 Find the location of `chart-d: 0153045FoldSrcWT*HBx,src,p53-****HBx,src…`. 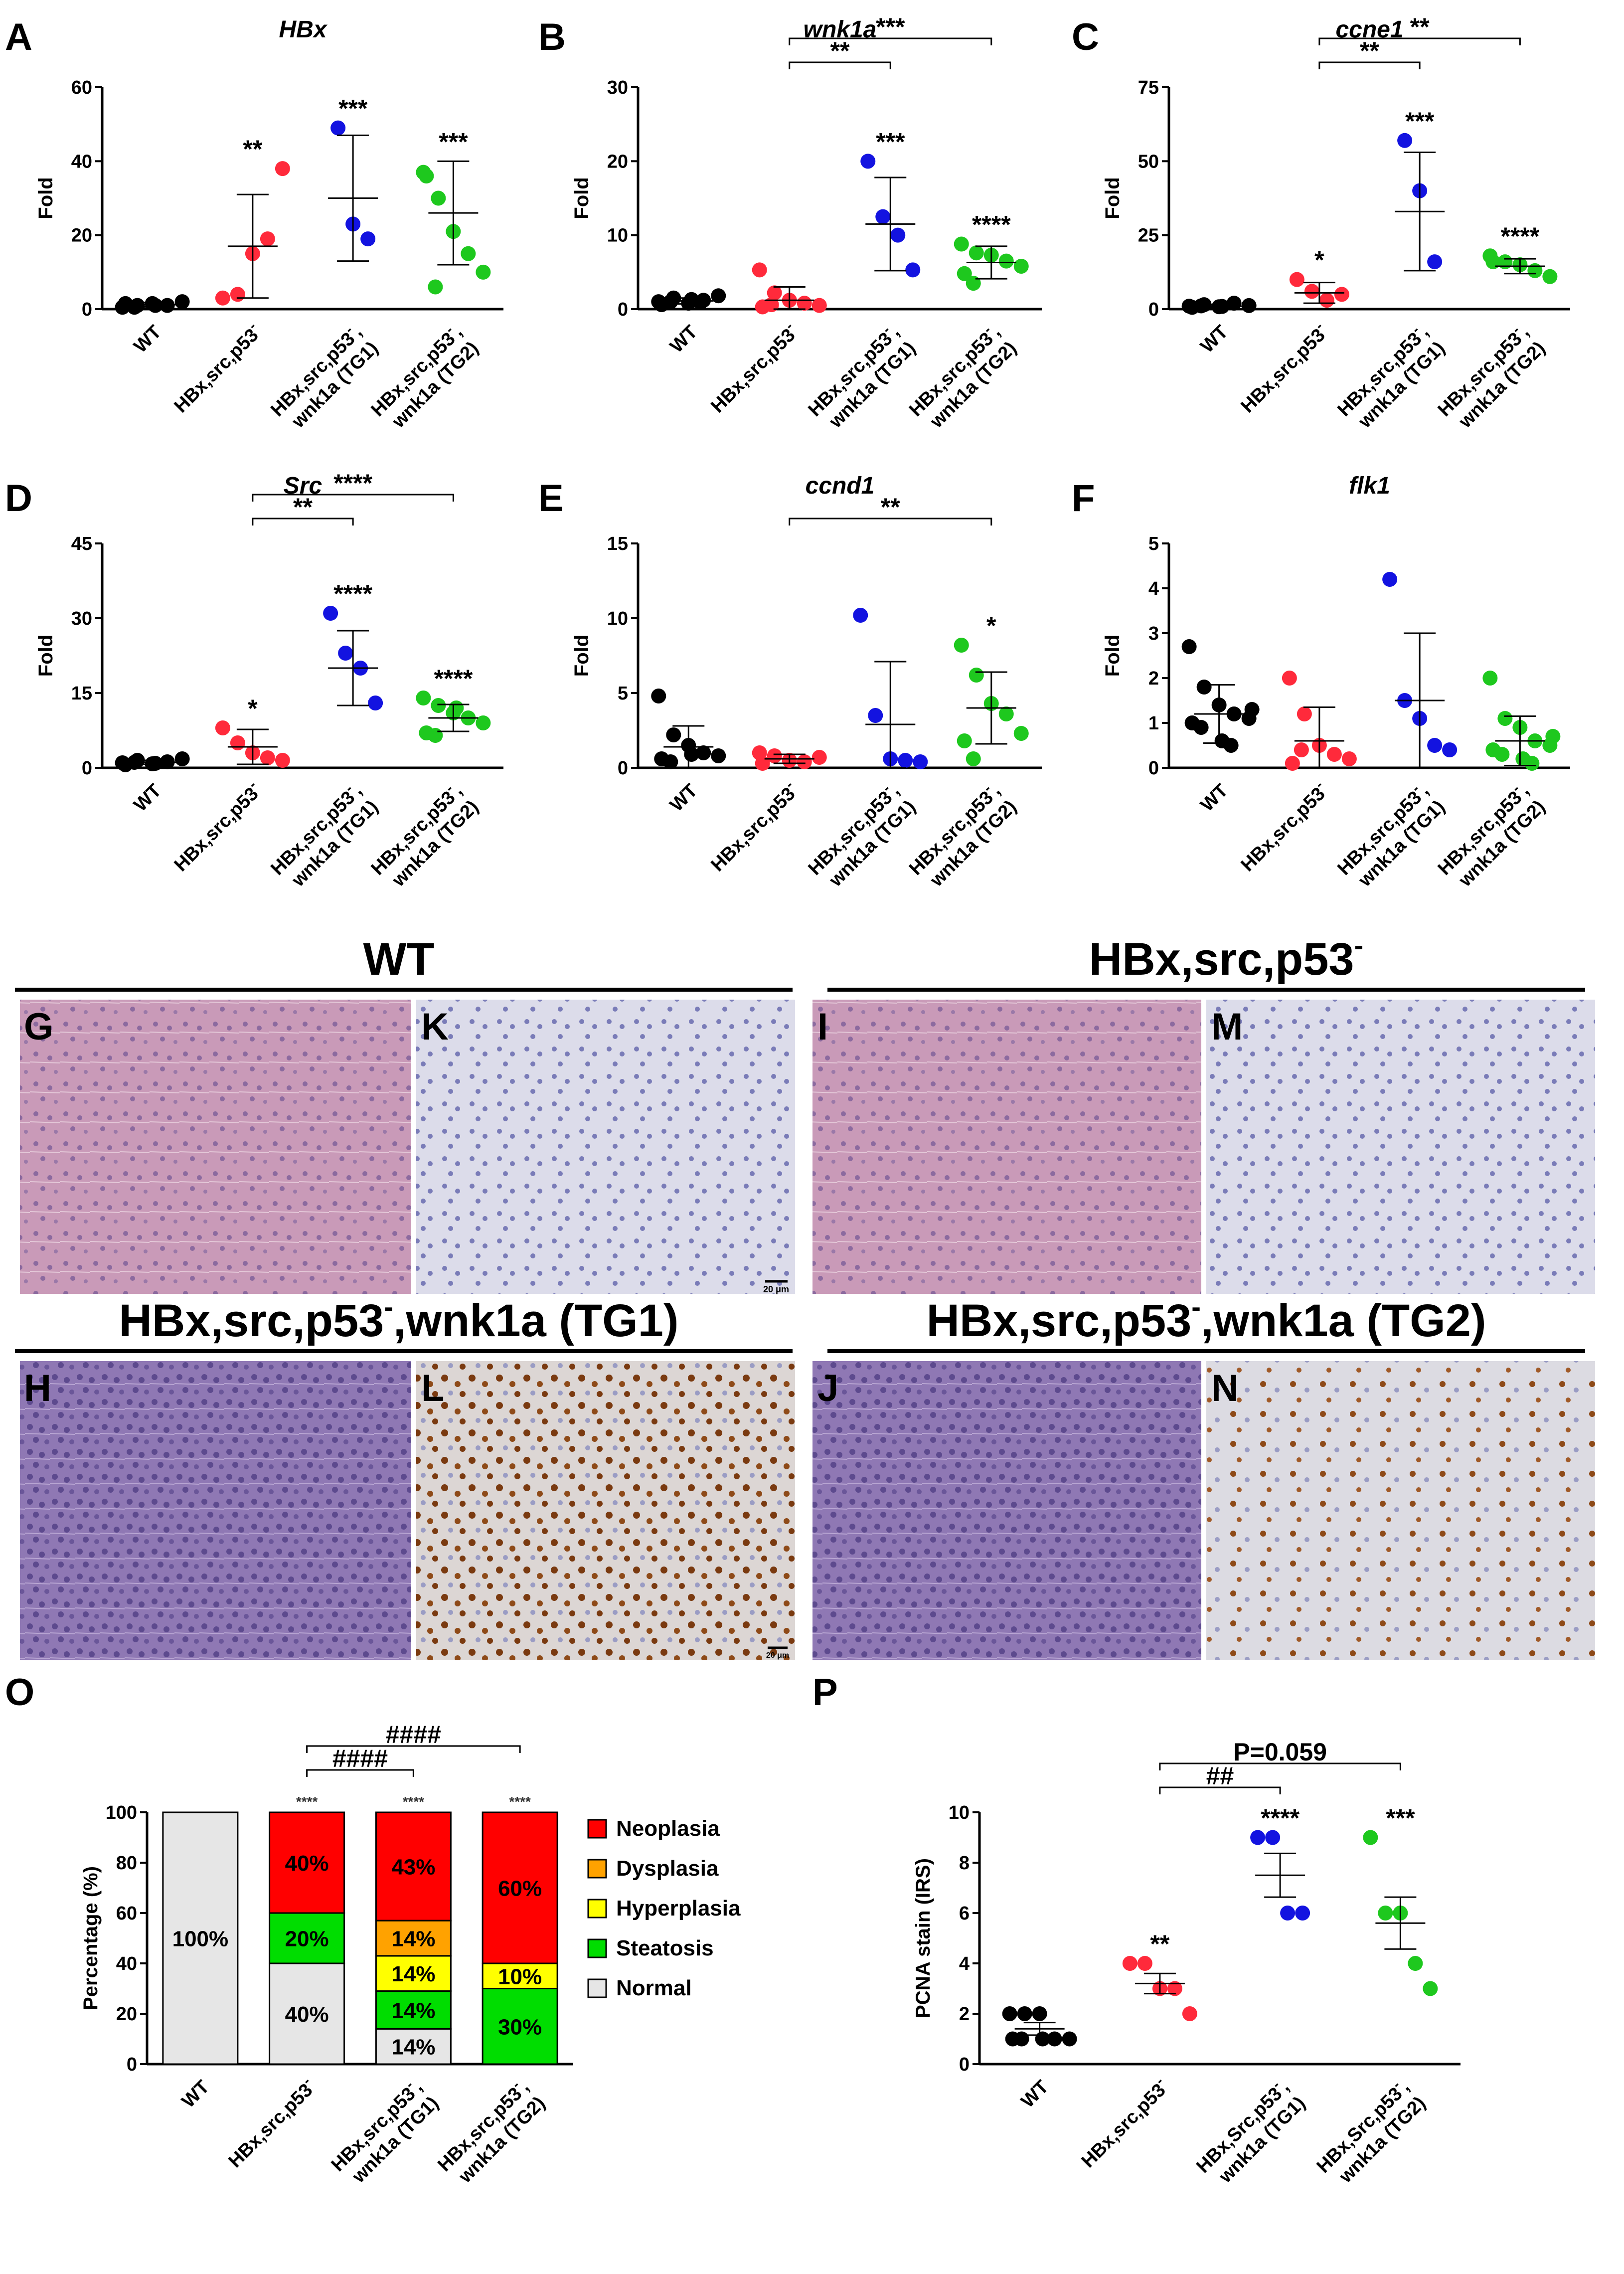

chart-d: 0153045FoldSrcWT*HBx,src,p53-****HBx,src… is located at coordinates (269, 680).